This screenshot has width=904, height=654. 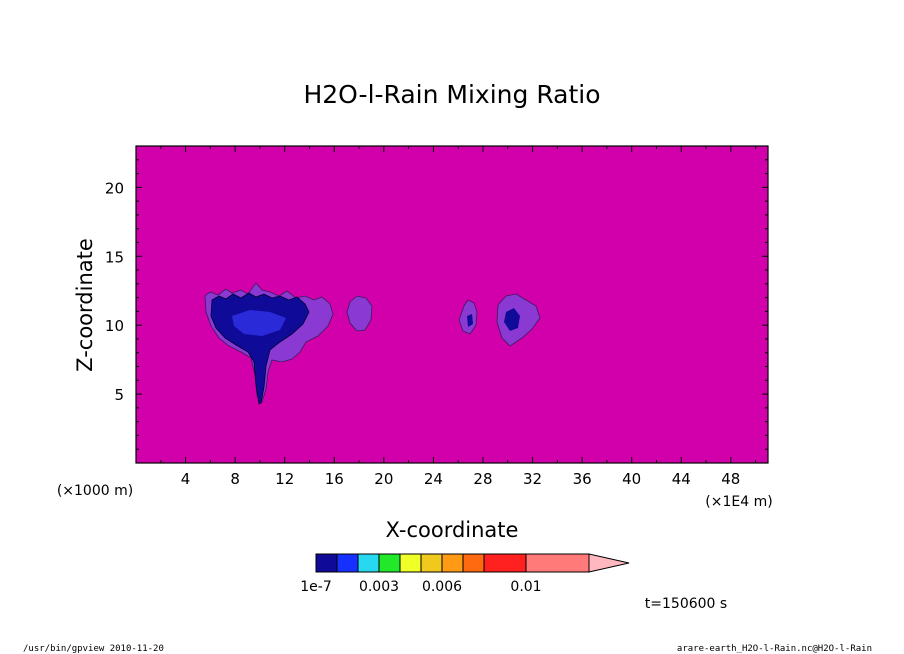 What do you see at coordinates (582, 479) in the screenshot?
I see `x-tick-label: 36` at bounding box center [582, 479].